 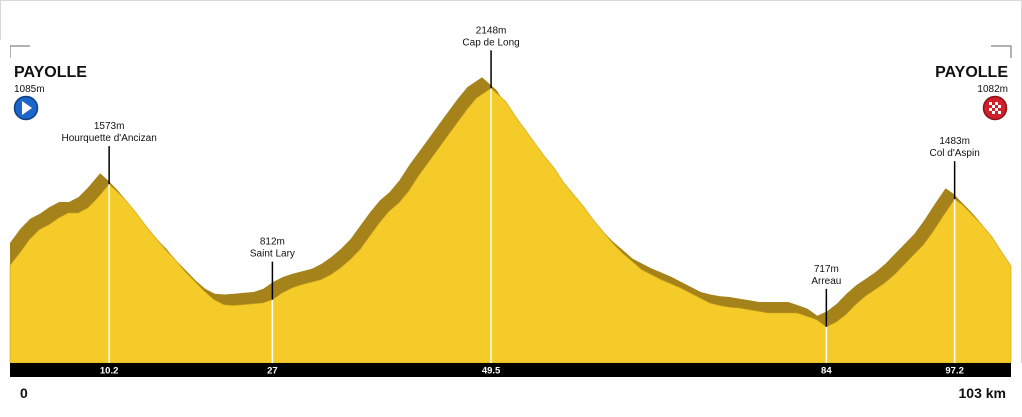 What do you see at coordinates (26, 108) in the screenshot?
I see `play-arrow-icon` at bounding box center [26, 108].